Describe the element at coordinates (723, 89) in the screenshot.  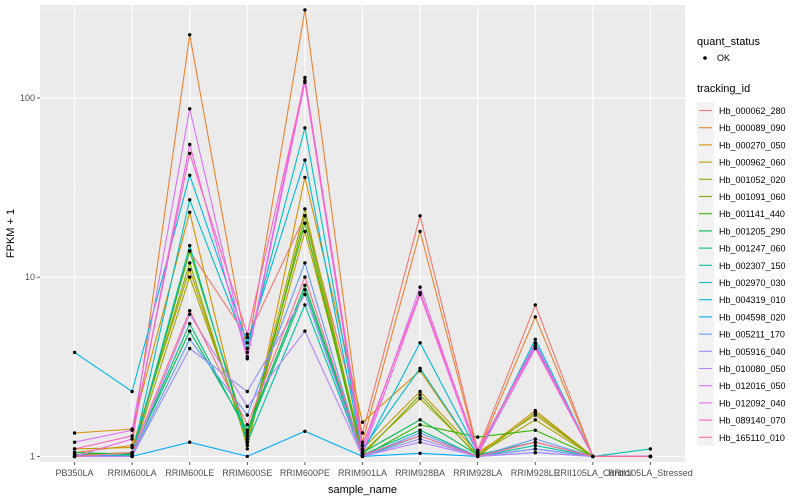
I see `legend-tracking-id-title: tracking_id` at that location.